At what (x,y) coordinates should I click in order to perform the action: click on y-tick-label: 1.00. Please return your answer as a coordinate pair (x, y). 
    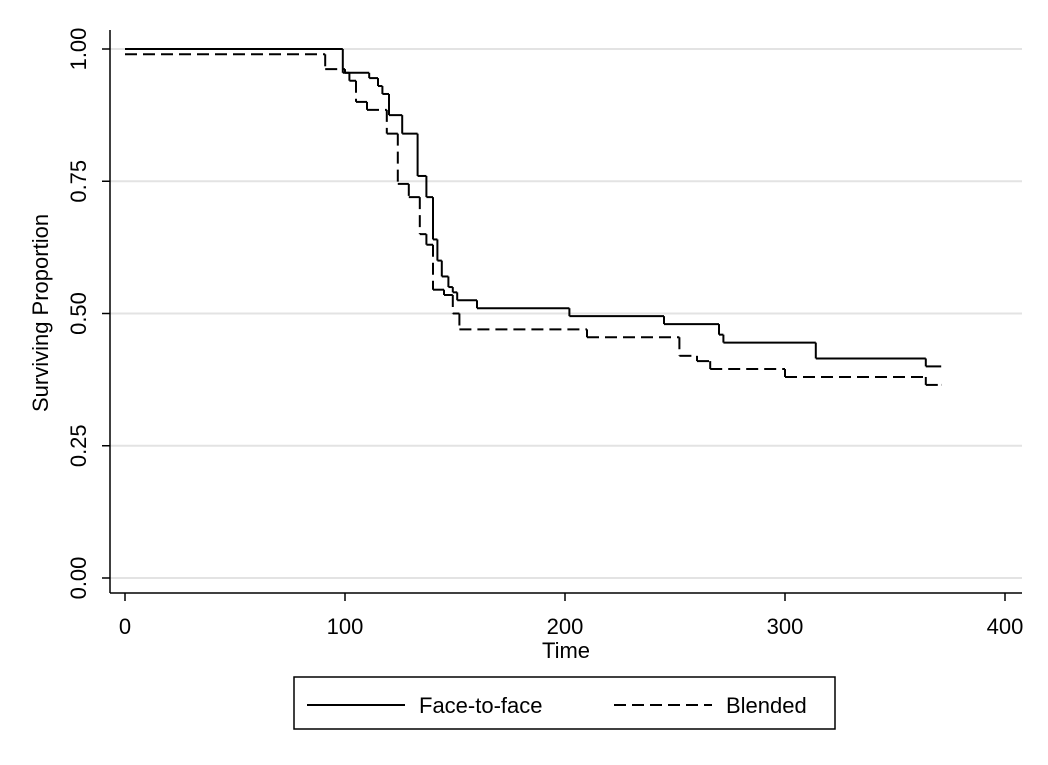
    Looking at the image, I should click on (78, 49).